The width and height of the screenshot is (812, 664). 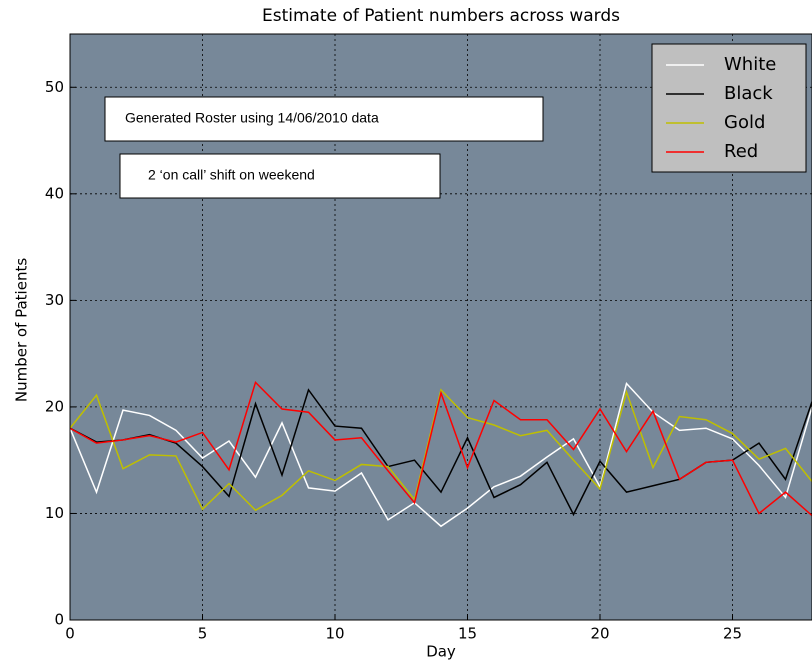 What do you see at coordinates (441, 652) in the screenshot?
I see `x-axis-label: Day` at bounding box center [441, 652].